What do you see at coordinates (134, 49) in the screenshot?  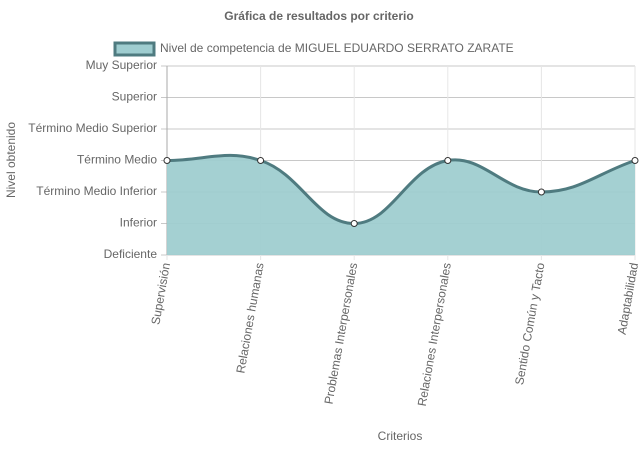 I see `legend-swatch` at bounding box center [134, 49].